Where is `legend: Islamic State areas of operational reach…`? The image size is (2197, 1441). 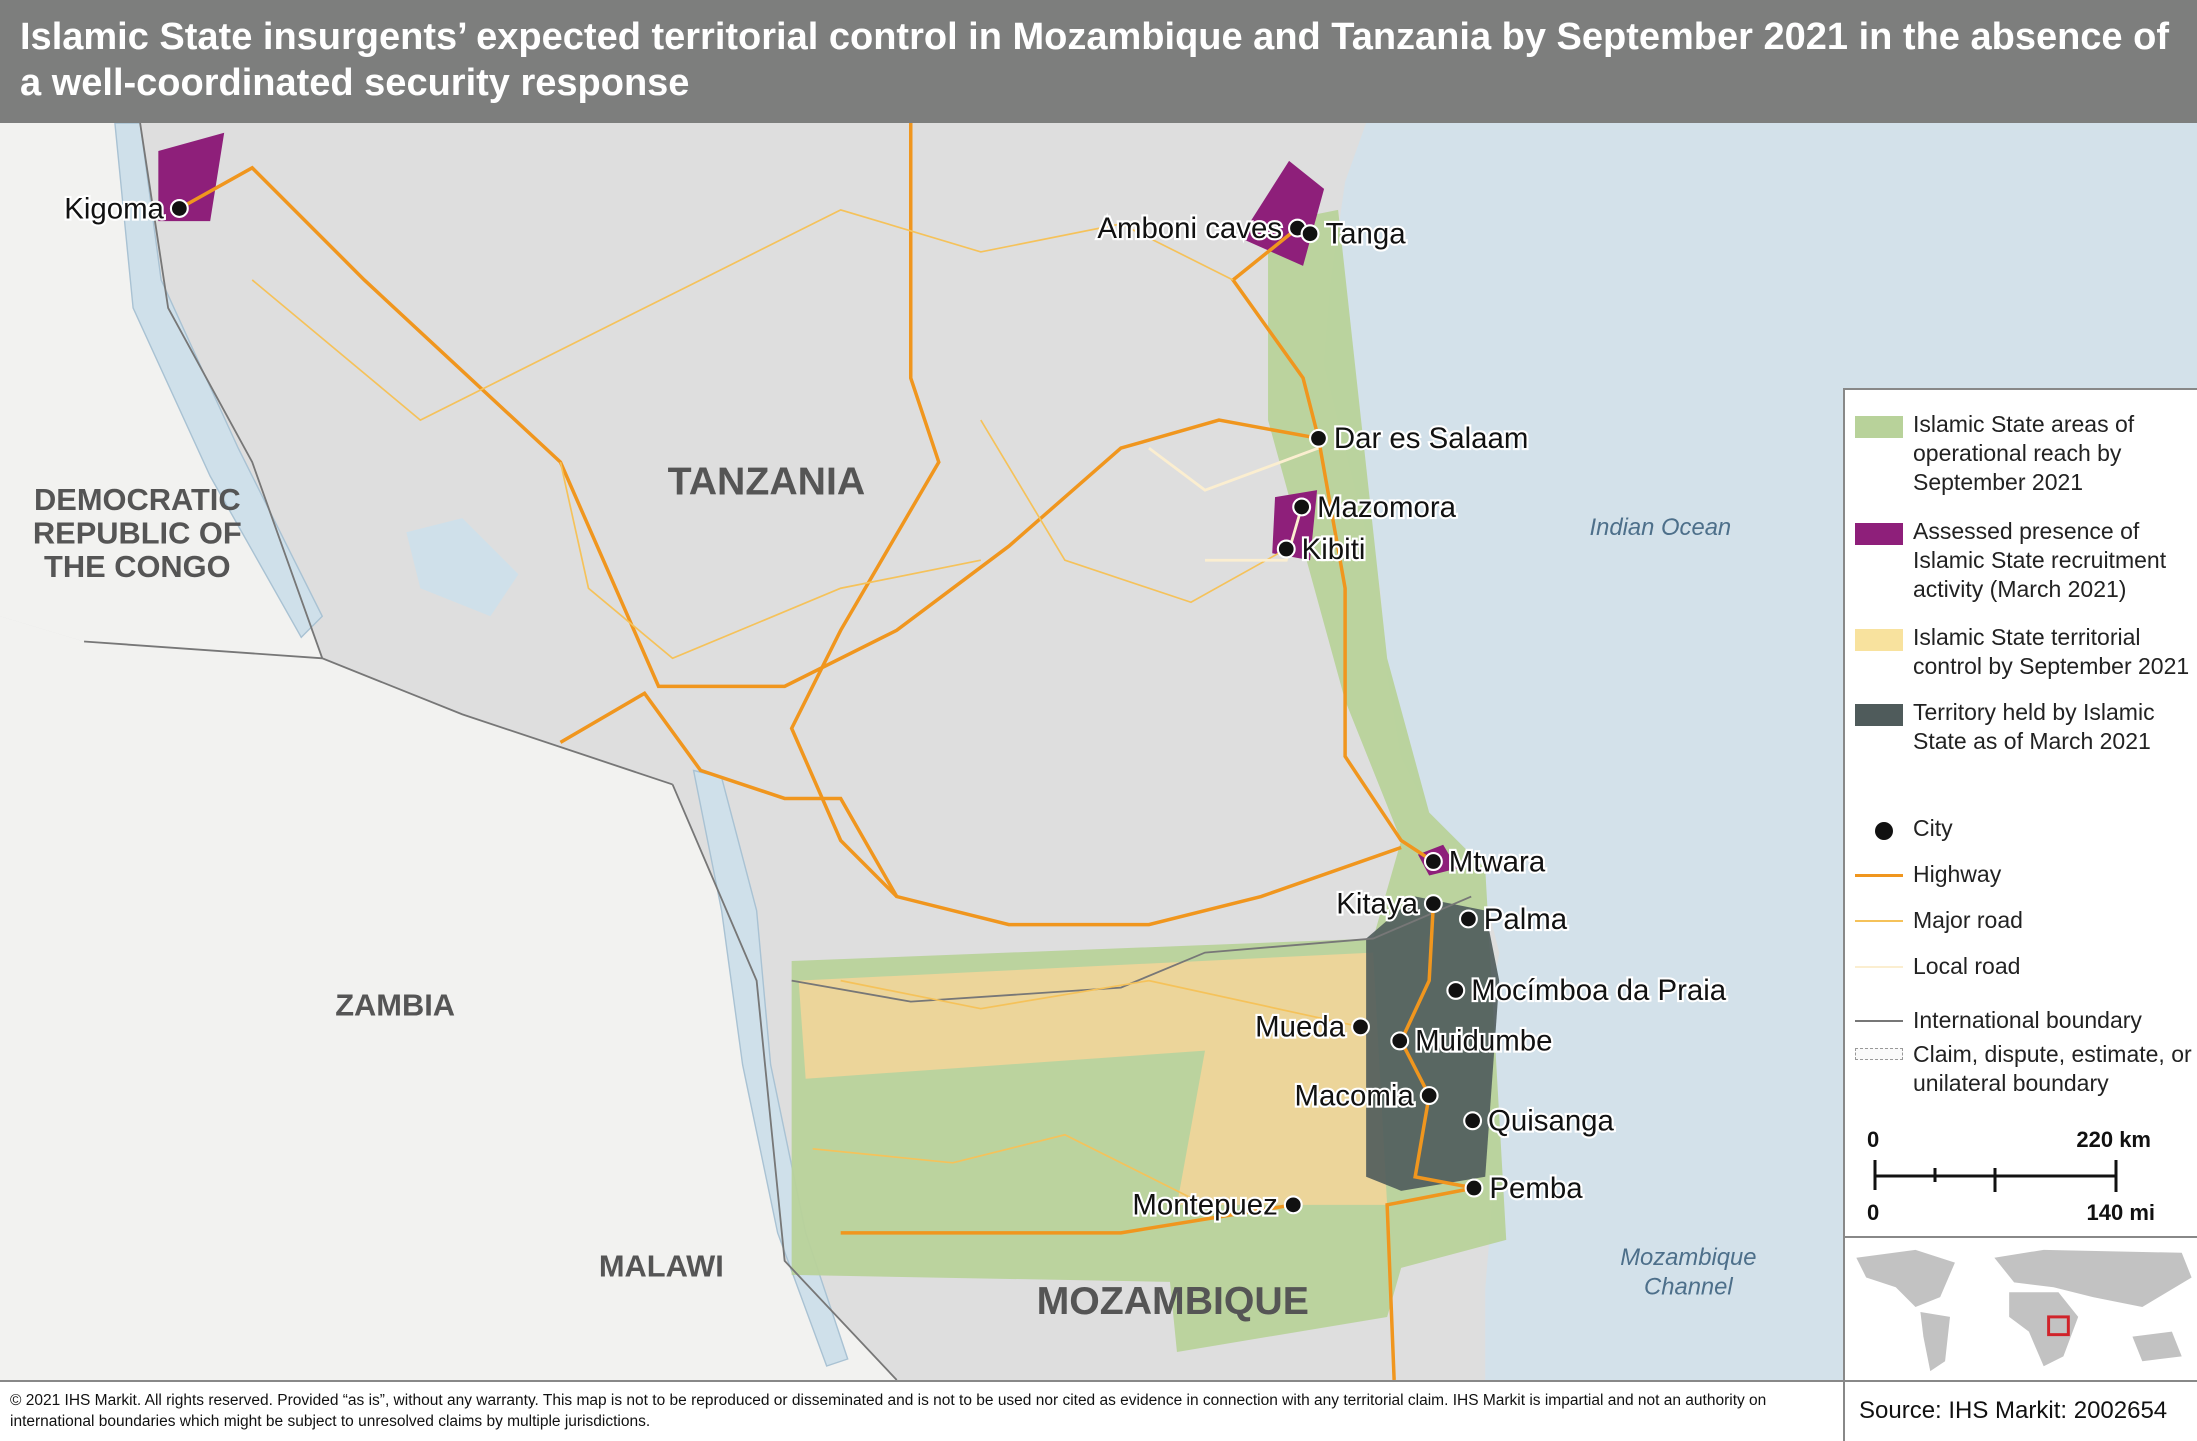 legend: Islamic State areas of operational reach… is located at coordinates (2020, 812).